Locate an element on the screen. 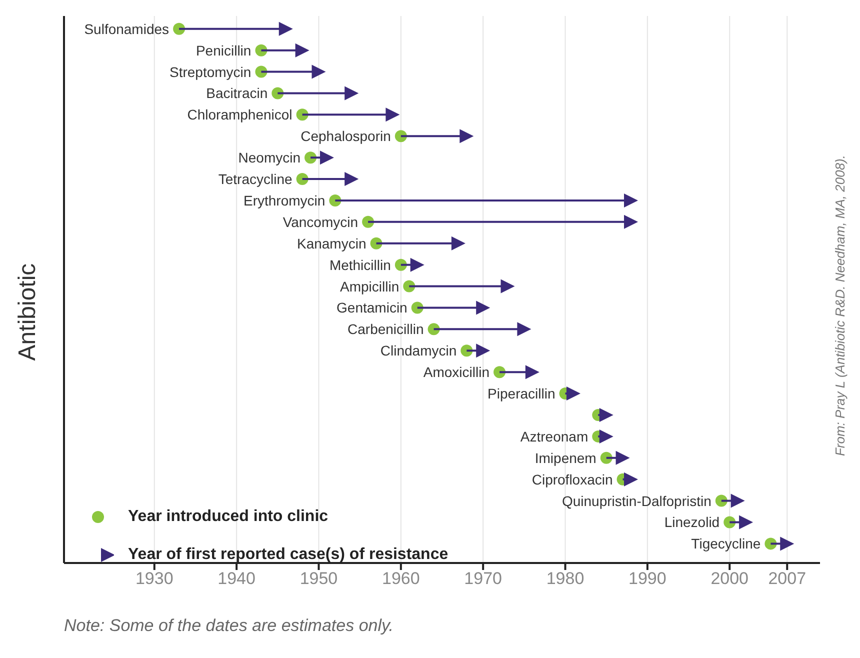 The image size is (860, 658). y-tick-label: Cephalosporin is located at coordinates (345, 136).